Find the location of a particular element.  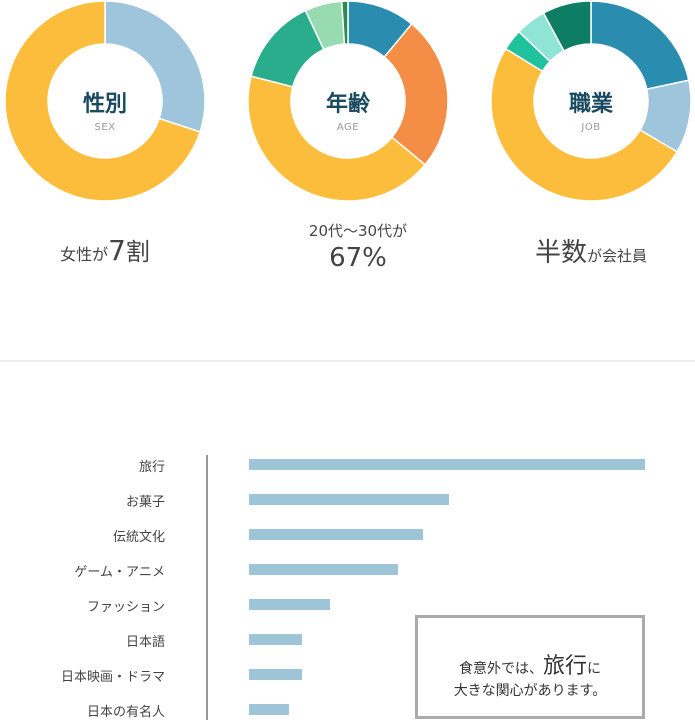

caption-line1: 20代～30代が is located at coordinates (358, 231).